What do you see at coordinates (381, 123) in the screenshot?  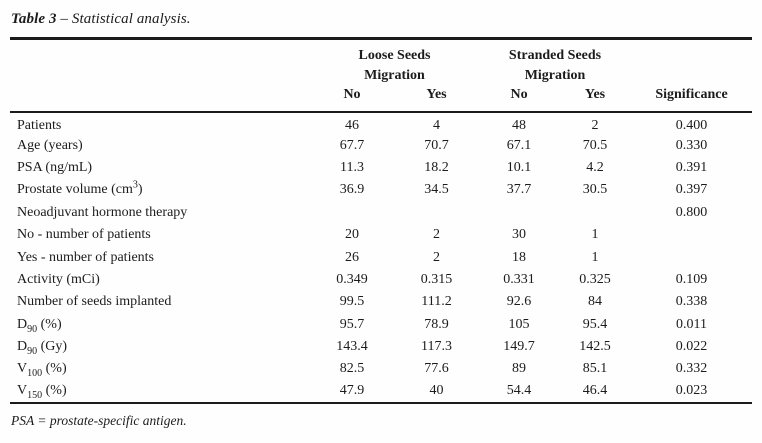 I see `table-row: Patients 46 4 48 2 0.400` at bounding box center [381, 123].